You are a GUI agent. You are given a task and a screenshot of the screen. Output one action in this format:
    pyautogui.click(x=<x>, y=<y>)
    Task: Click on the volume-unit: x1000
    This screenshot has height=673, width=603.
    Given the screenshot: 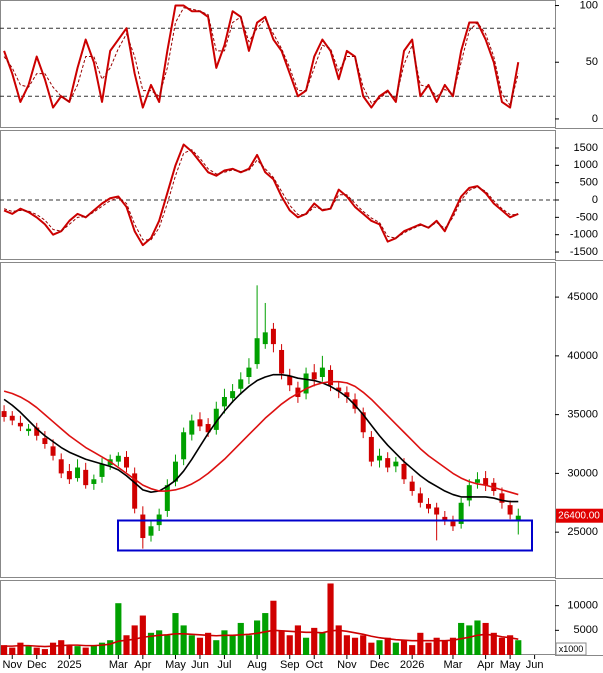 What is the action you would take?
    pyautogui.click(x=571, y=649)
    